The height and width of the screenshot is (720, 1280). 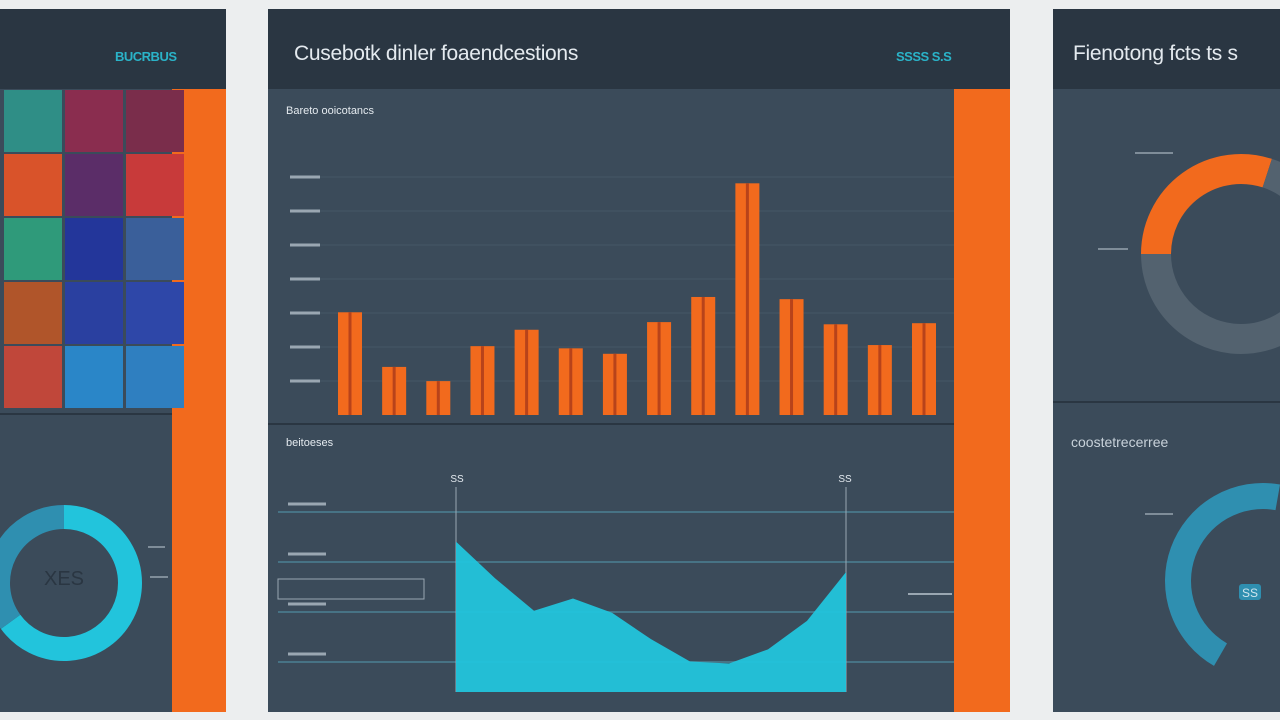 I want to click on area-tick-right: SS, so click(x=845, y=479).